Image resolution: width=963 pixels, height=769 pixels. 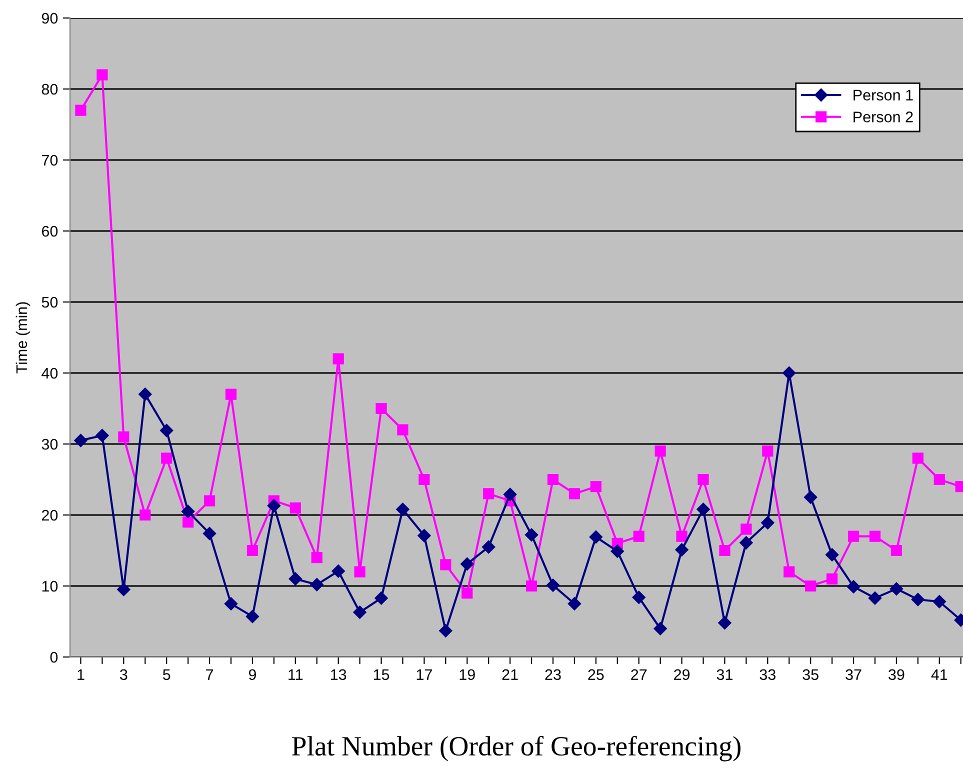 I want to click on x-tick-label: 5, so click(x=166, y=674).